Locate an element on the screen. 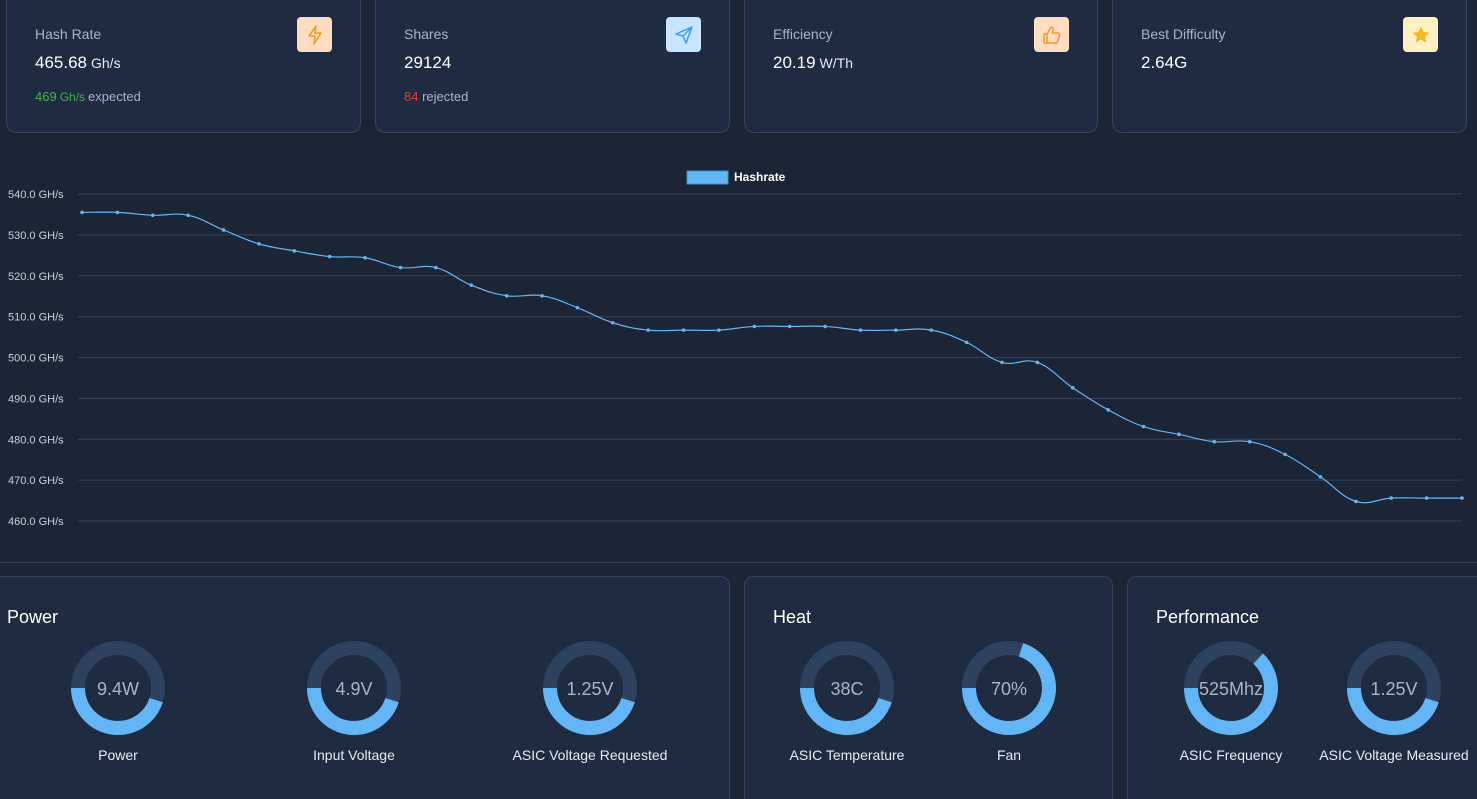 This screenshot has height=799, width=1477. power-gauge: 9.4W Power is located at coordinates (118, 706).